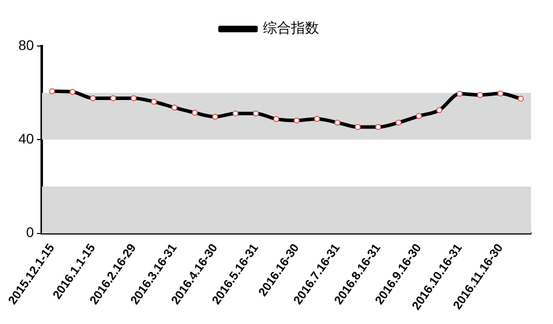 The image size is (553, 324). Describe the element at coordinates (30, 232) in the screenshot. I see `y-tick-label: 0` at that location.